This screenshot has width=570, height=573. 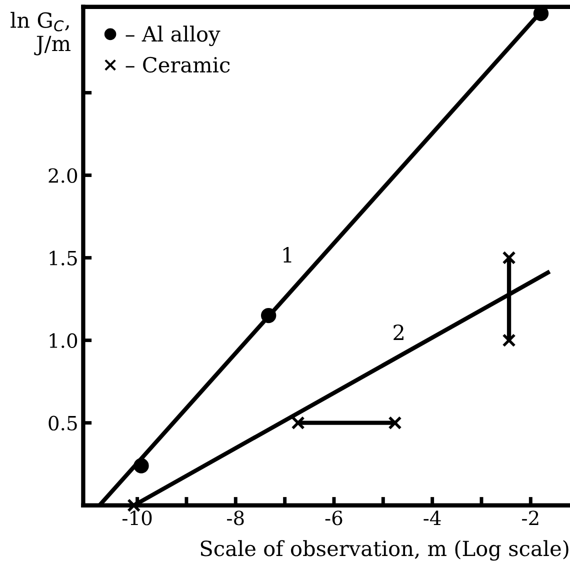 What do you see at coordinates (40, 34) in the screenshot?
I see `y-axis-title: ln G$_{C}$, J/m` at bounding box center [40, 34].